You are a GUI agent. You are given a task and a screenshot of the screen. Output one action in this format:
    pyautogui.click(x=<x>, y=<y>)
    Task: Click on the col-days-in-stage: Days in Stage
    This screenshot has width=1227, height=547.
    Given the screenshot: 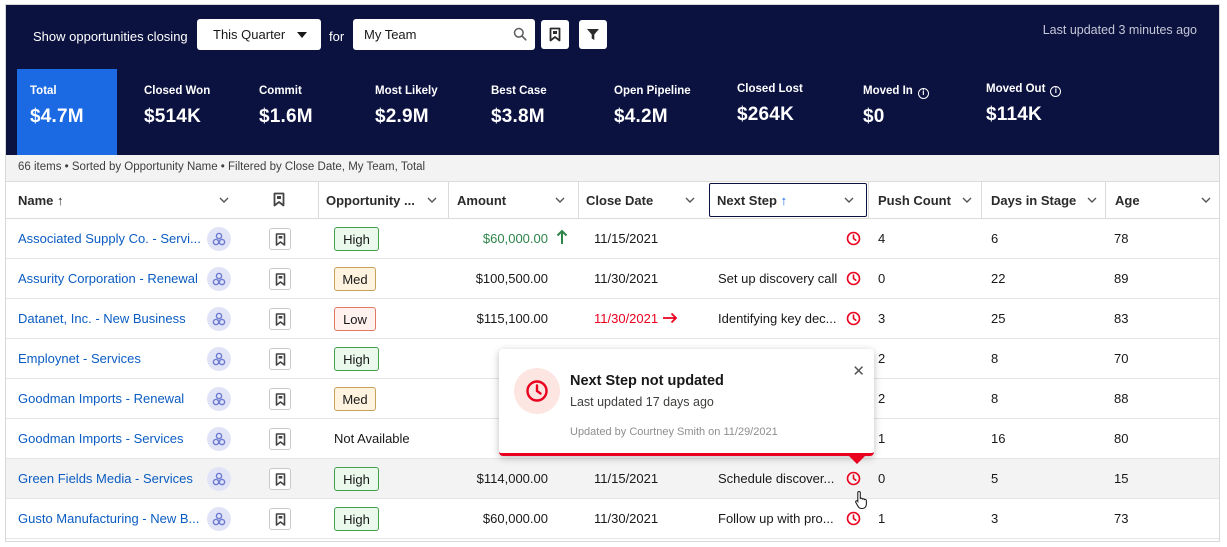 What is the action you would take?
    pyautogui.click(x=1043, y=200)
    